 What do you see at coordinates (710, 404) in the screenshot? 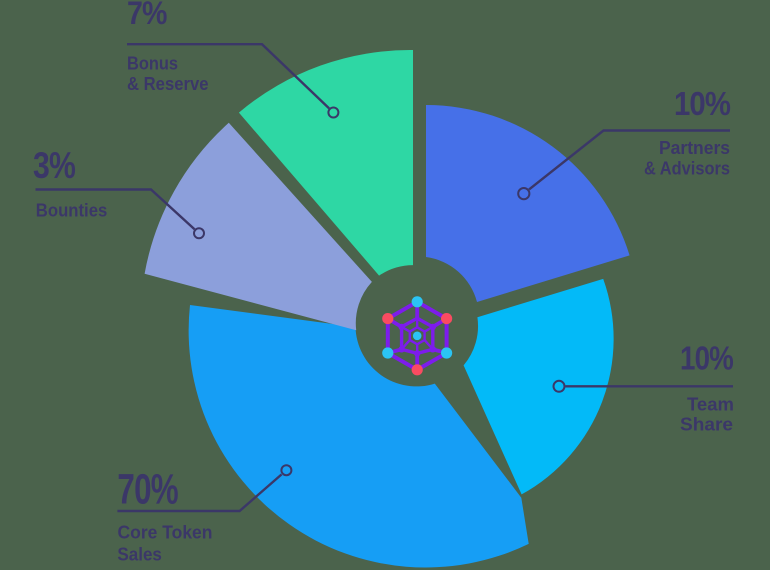
I see `svg-text: Team` at bounding box center [710, 404].